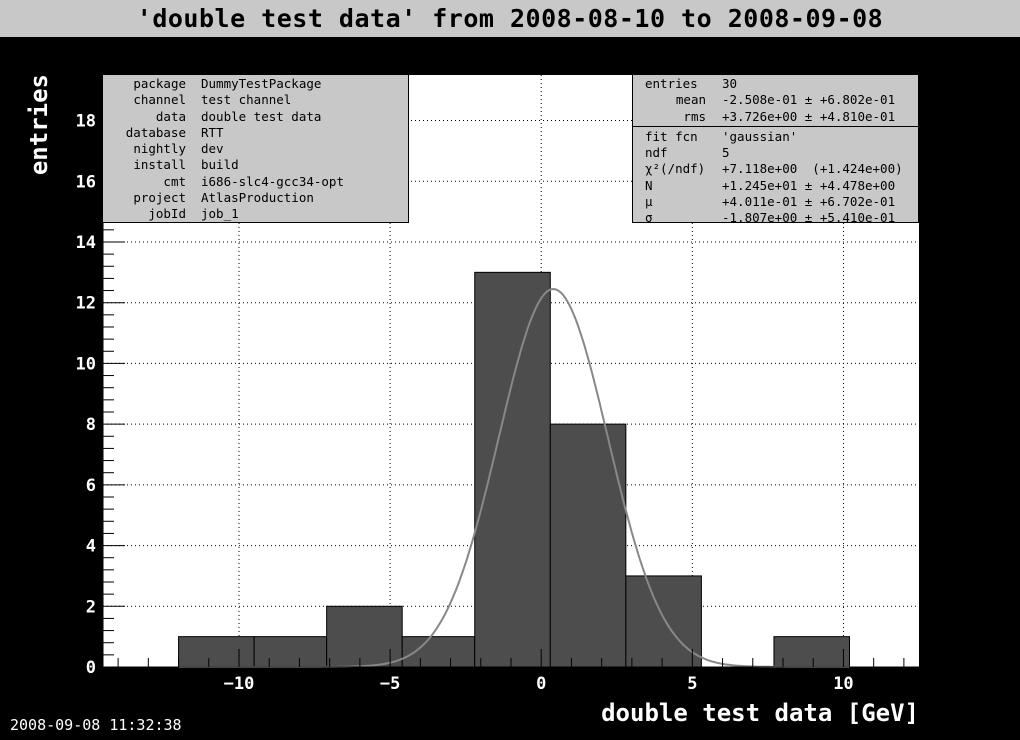 The image size is (1020, 740). What do you see at coordinates (694, 116) in the screenshot?
I see `stats-key: rms` at bounding box center [694, 116].